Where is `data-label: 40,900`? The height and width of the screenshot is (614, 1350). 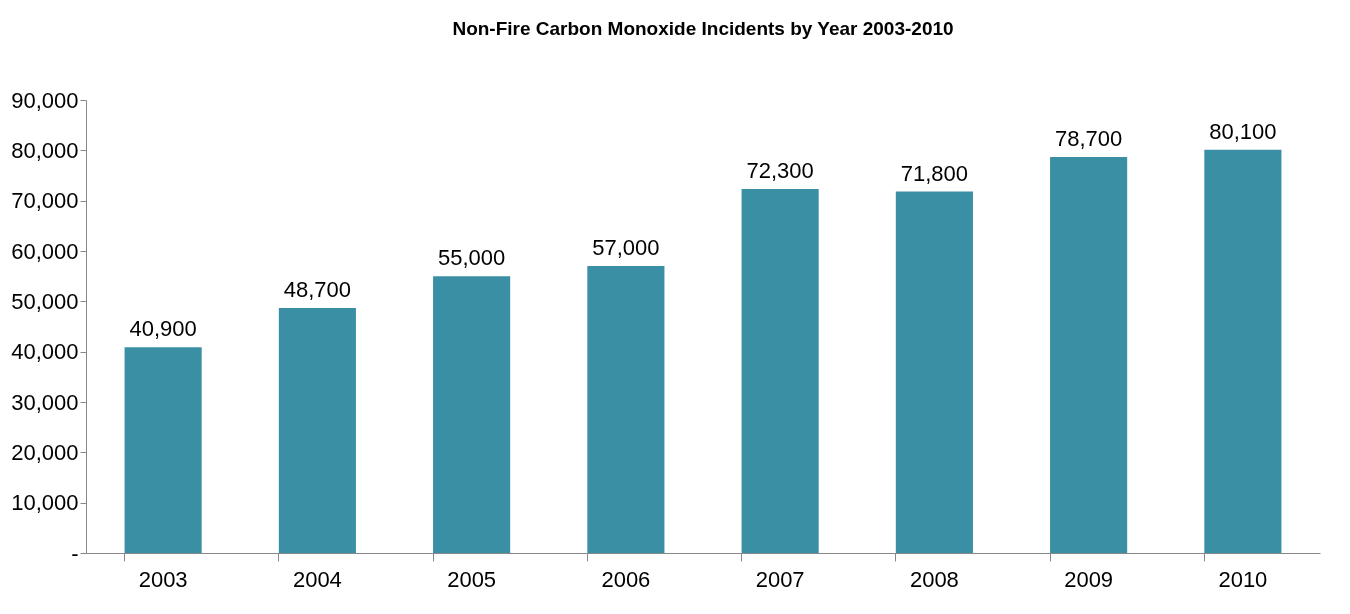 data-label: 40,900 is located at coordinates (163, 329).